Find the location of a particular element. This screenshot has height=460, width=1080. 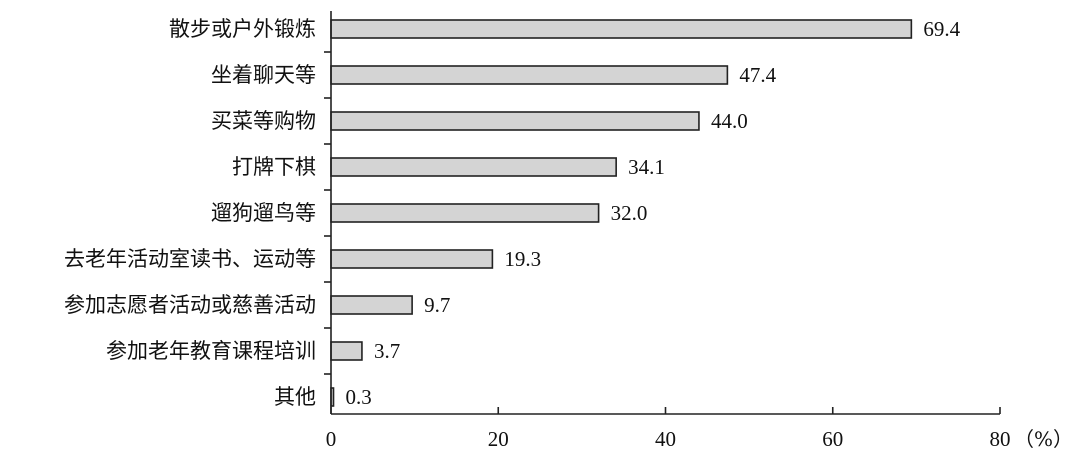

category-label: 打牌下棋 is located at coordinates (274, 167).